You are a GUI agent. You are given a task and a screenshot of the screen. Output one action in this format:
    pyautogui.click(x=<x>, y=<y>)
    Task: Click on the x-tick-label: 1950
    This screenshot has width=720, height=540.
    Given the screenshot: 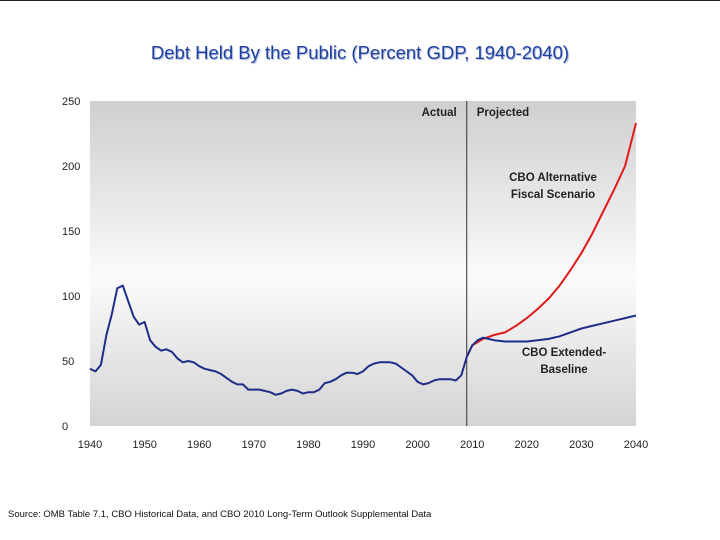 What is the action you would take?
    pyautogui.click(x=144, y=445)
    